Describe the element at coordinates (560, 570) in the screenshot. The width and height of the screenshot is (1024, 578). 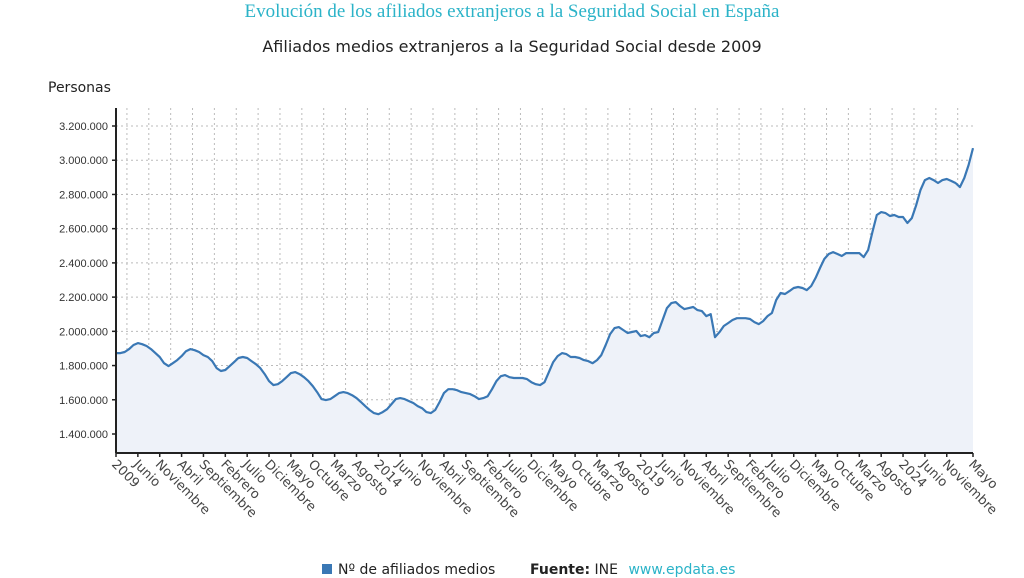
I see `source-label: Fuente:` at that location.